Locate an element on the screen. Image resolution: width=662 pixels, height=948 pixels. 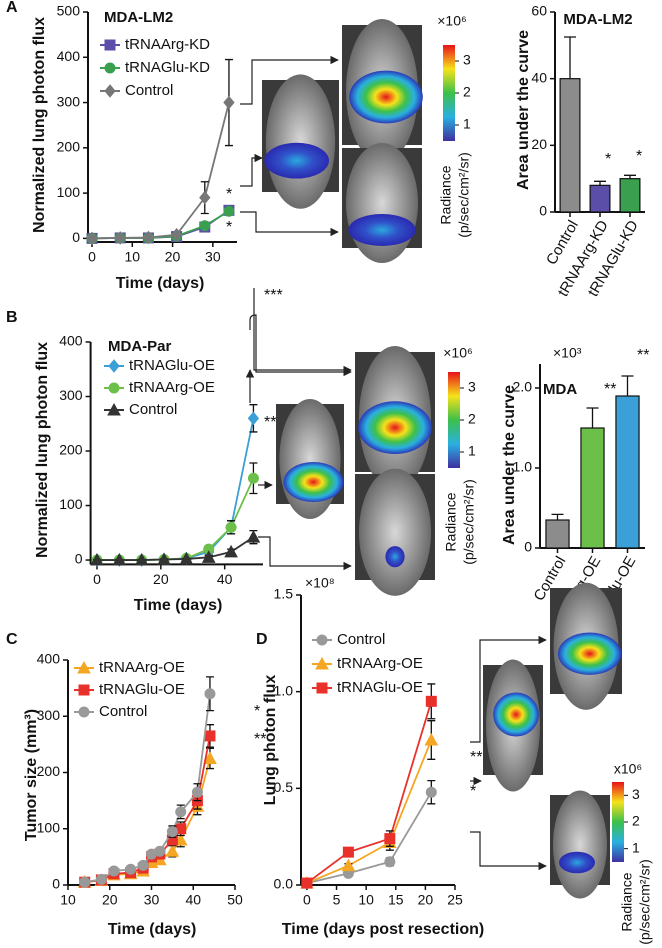
y-tick-label: 60 is located at coordinates (539, 11).